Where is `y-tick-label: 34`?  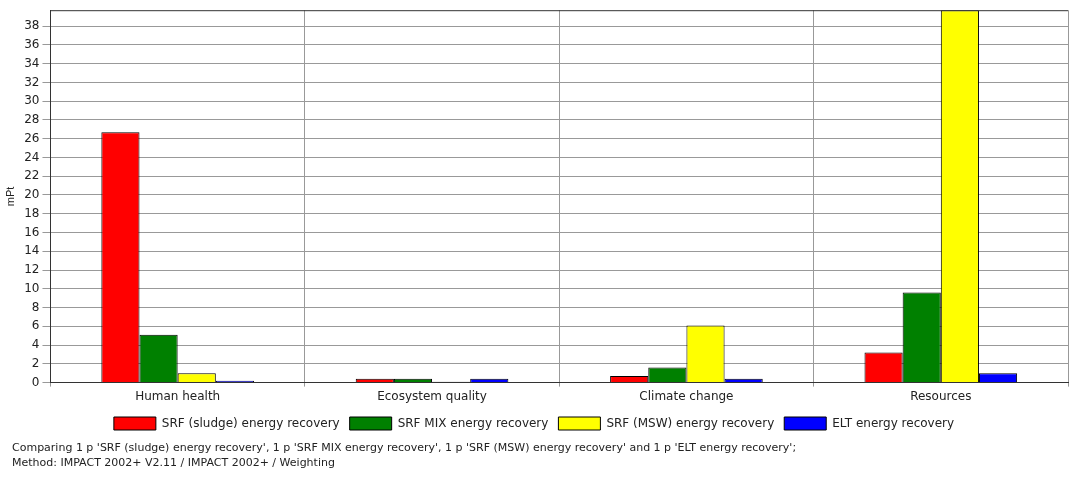 y-tick-label: 34 is located at coordinates (32, 62).